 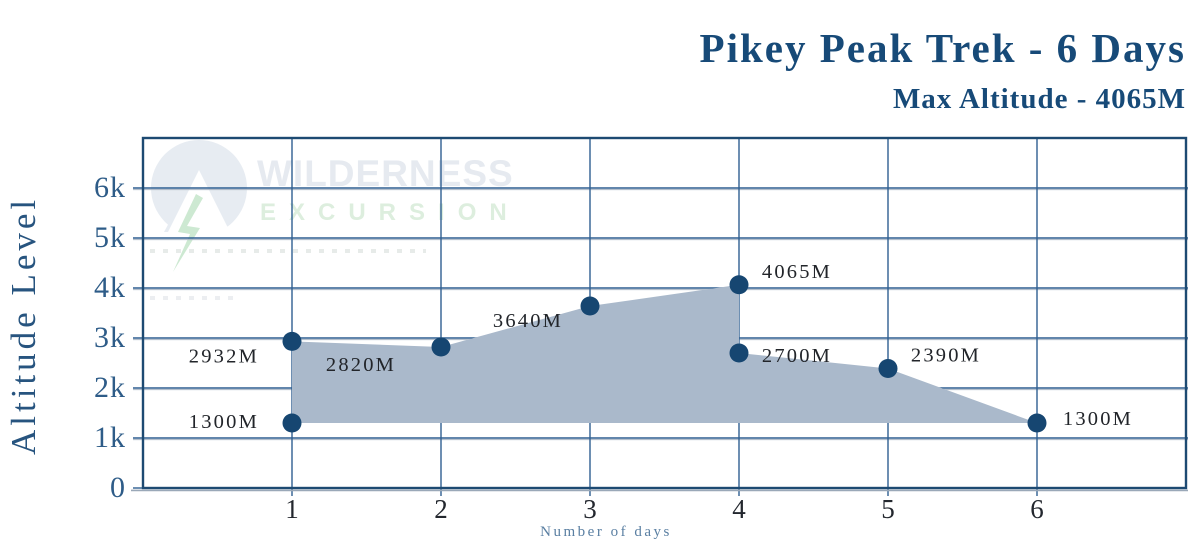 What do you see at coordinates (942, 48) in the screenshot?
I see `chart-title: Pikey Peak Trek - 6 Days` at bounding box center [942, 48].